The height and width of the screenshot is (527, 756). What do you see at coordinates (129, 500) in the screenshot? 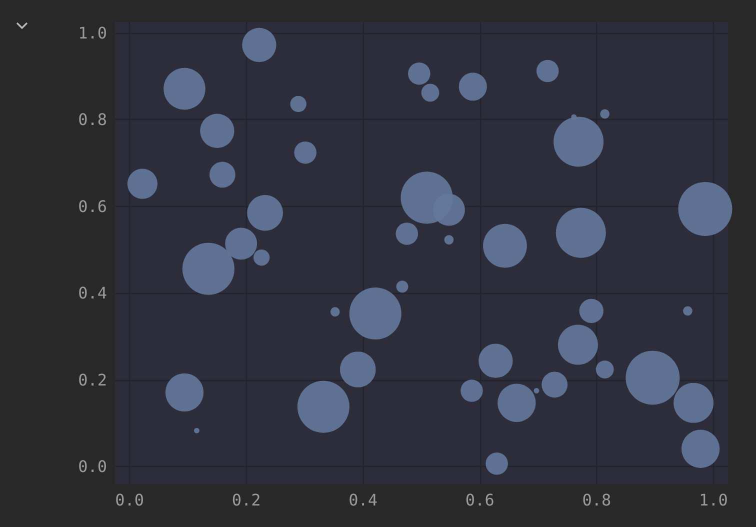
I see `x-tick-label: 0.0` at bounding box center [129, 500].